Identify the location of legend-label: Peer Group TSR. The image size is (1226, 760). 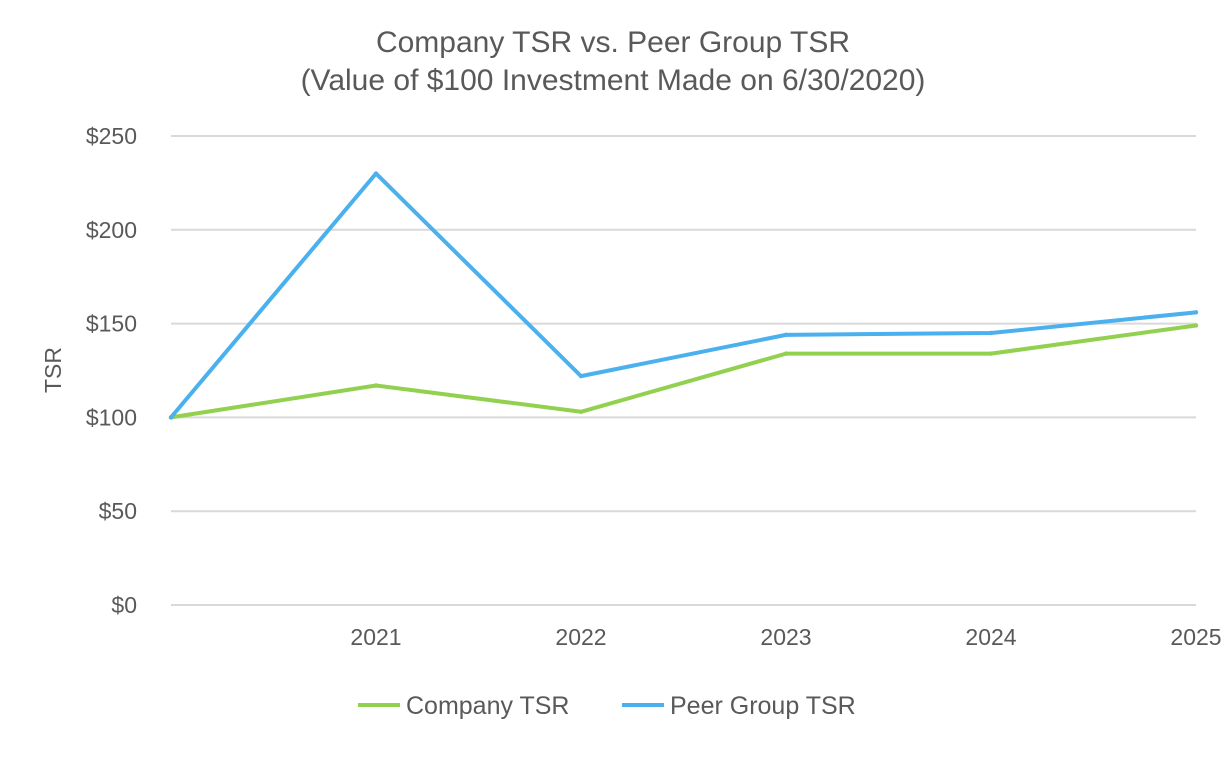
(763, 706).